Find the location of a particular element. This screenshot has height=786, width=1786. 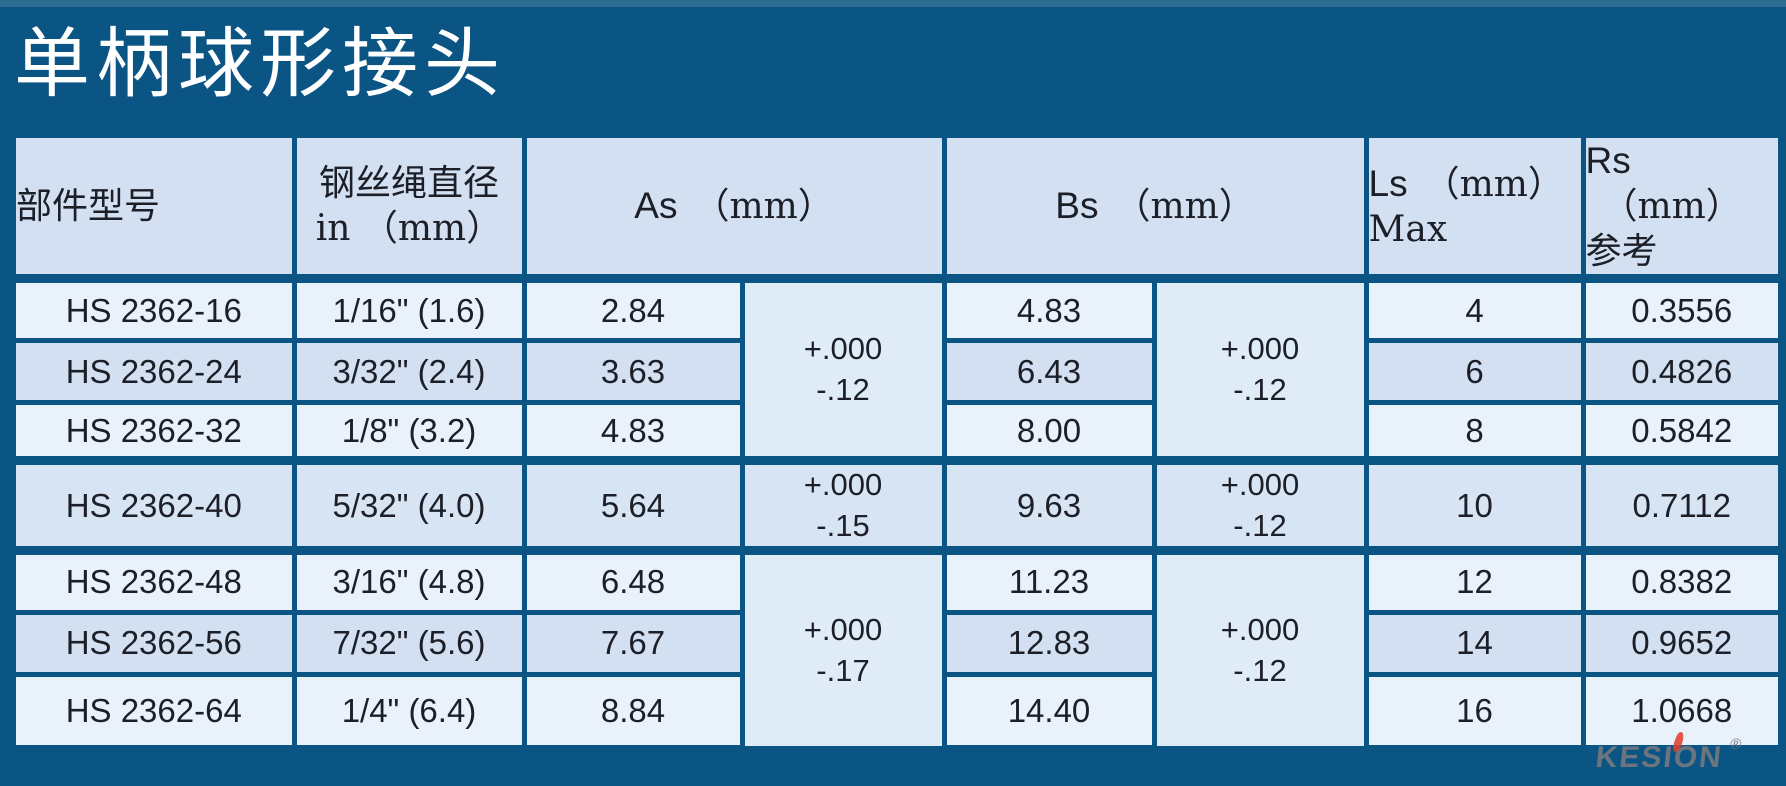

cell-rs-value: 0.9652 is located at coordinates (1682, 643).